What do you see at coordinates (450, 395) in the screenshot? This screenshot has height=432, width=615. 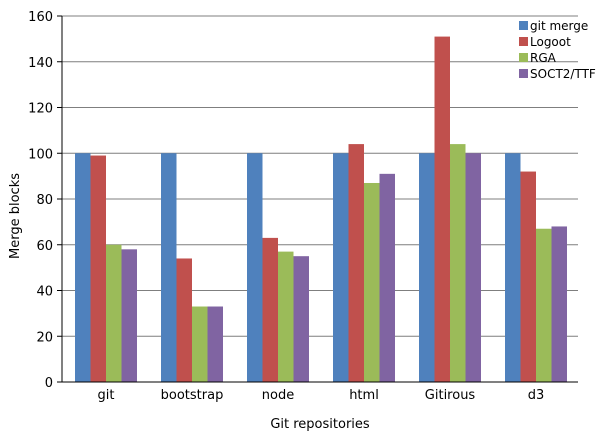 I see `x-tick-label: Gitirous` at bounding box center [450, 395].